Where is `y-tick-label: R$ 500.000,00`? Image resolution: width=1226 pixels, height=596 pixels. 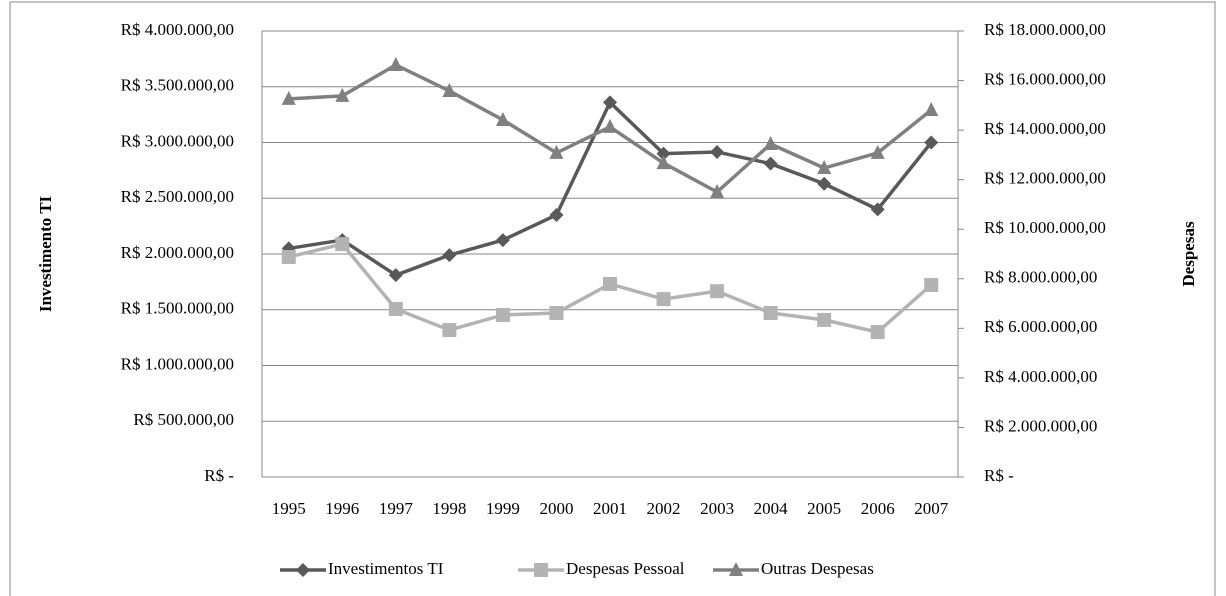 y-tick-label: R$ 500.000,00 is located at coordinates (183, 419).